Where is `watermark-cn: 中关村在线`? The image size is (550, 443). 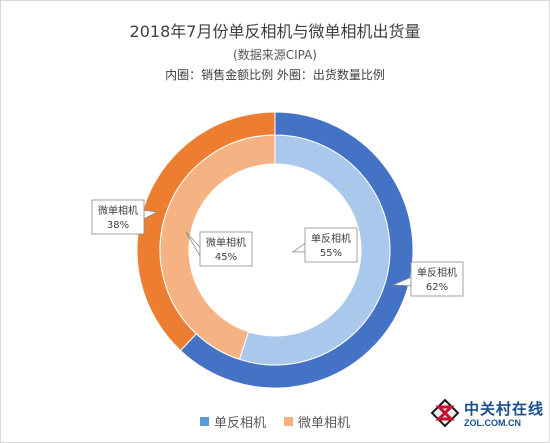
watermark-cn: 中关村在线 is located at coordinates (504, 409).